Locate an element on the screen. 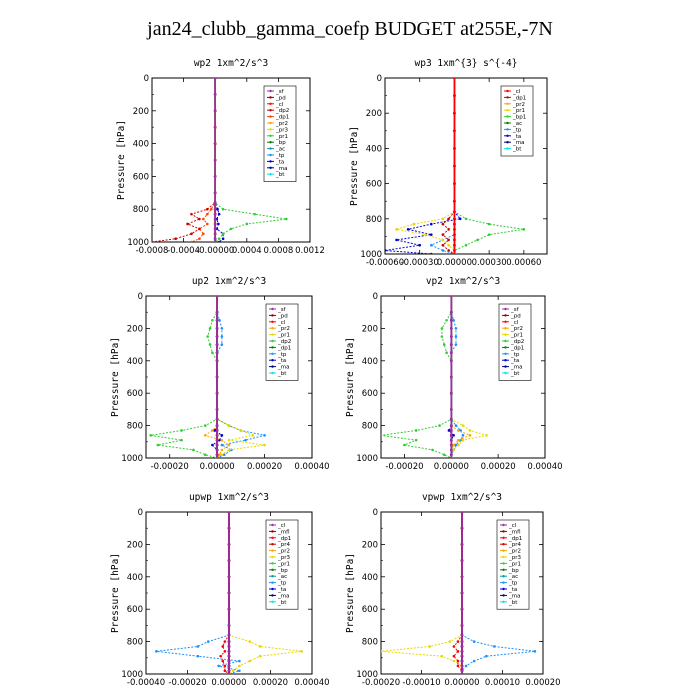 This screenshot has width=700, height=700. y-tick-label: 200 is located at coordinates (374, 114).